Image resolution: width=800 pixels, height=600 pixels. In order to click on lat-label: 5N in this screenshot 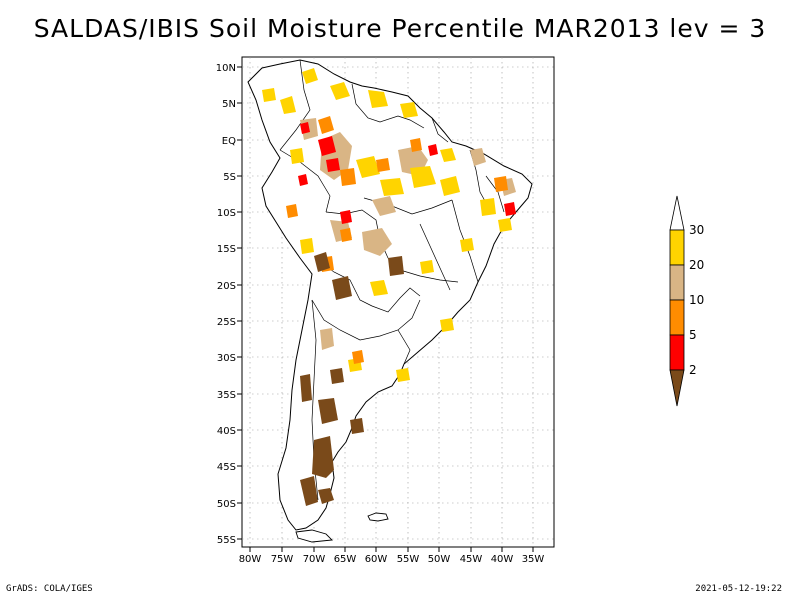, I will do `click(229, 104)`.